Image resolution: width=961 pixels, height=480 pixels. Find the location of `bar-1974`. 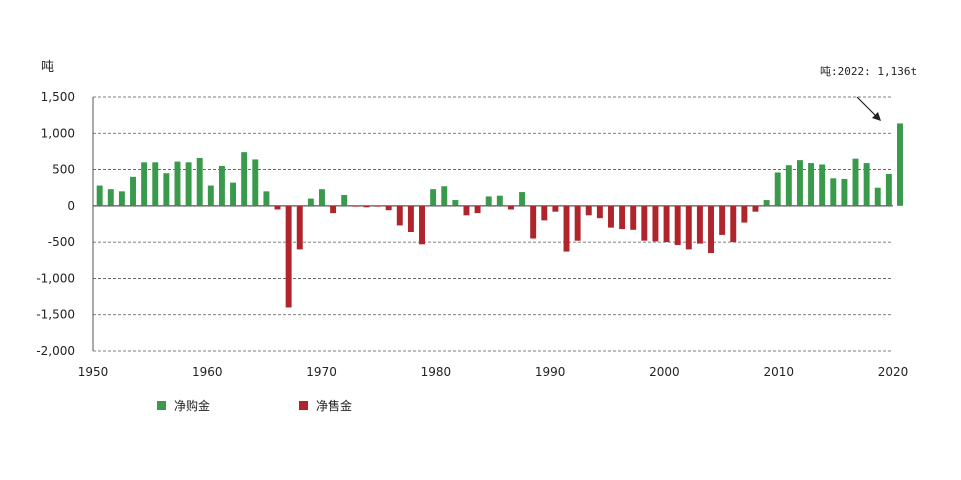

bar-1974 is located at coordinates (366, 206).